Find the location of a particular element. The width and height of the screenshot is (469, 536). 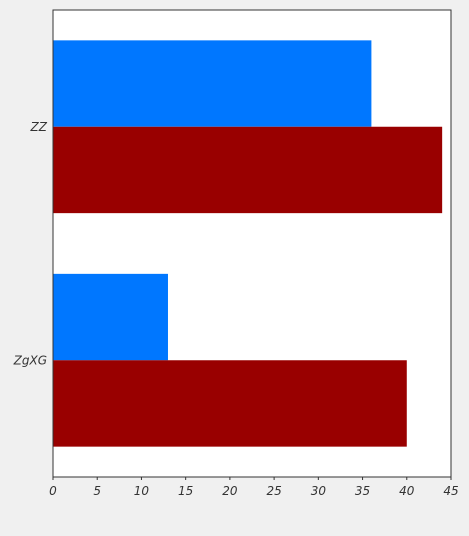

x-tick-label: 40 is located at coordinates (407, 491).